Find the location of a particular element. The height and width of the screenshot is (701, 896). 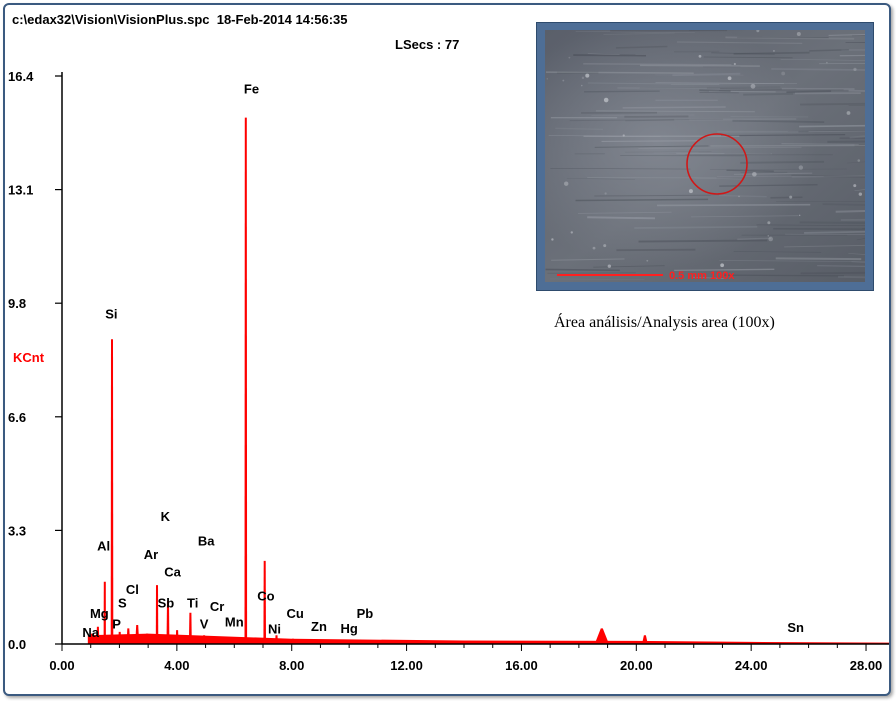

element-label: Zn is located at coordinates (319, 626).